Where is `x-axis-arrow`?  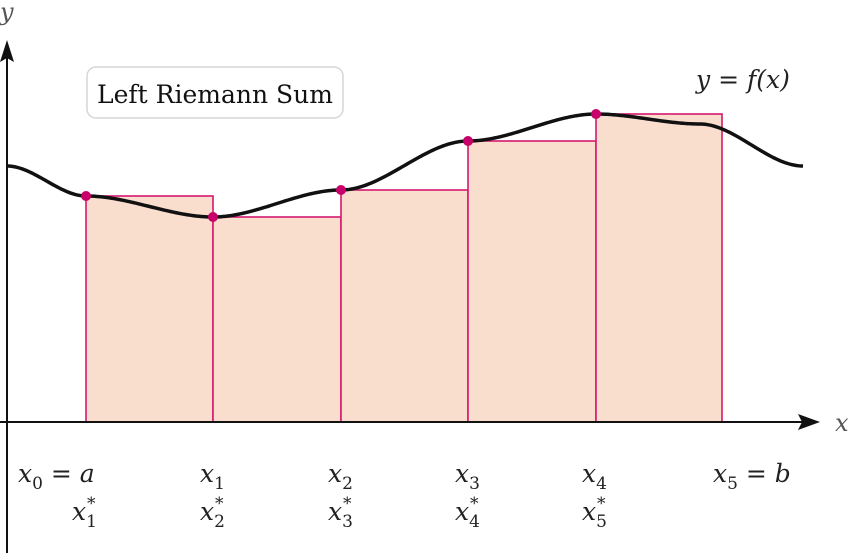 x-axis-arrow is located at coordinates (809, 422).